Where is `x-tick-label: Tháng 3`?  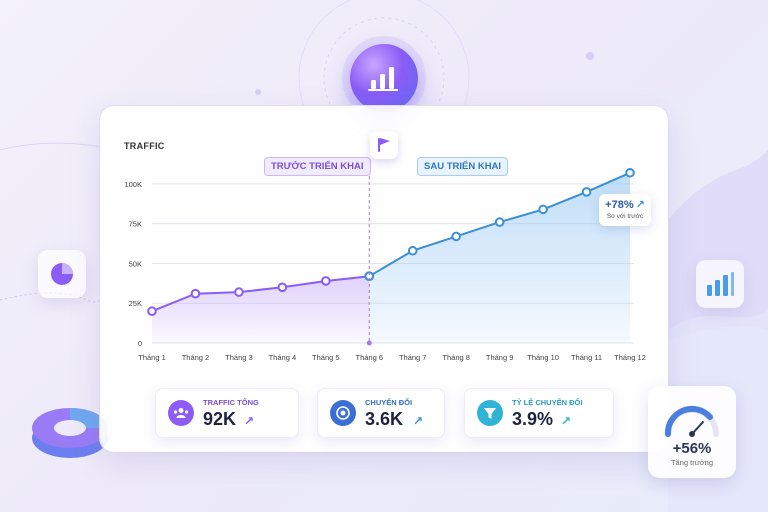 x-tick-label: Tháng 3 is located at coordinates (239, 357).